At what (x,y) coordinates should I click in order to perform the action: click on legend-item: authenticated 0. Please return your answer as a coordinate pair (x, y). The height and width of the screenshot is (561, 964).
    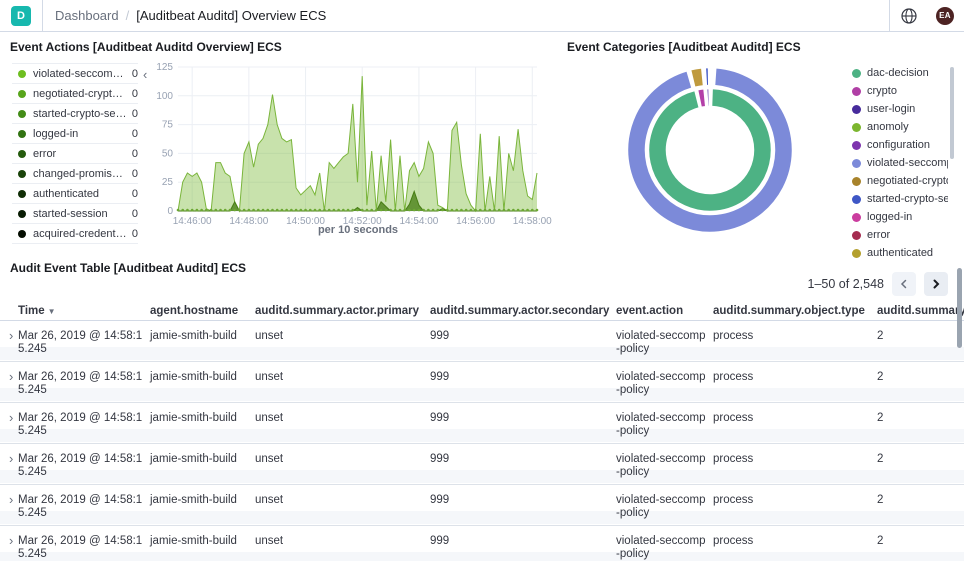
    Looking at the image, I should click on (75, 193).